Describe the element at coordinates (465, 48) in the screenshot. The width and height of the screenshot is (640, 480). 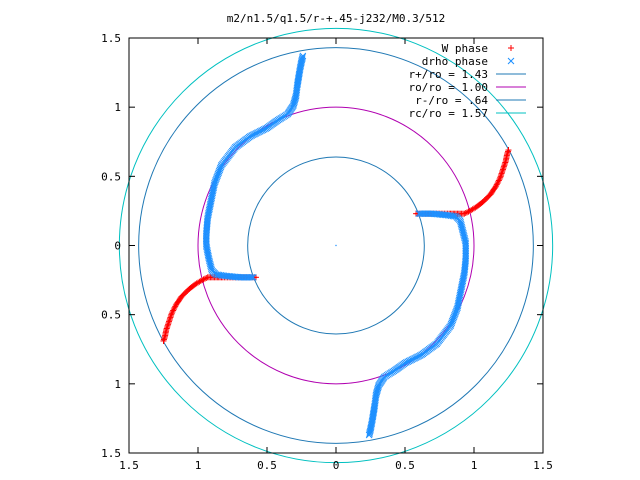
I see `legend-label: W phase` at that location.